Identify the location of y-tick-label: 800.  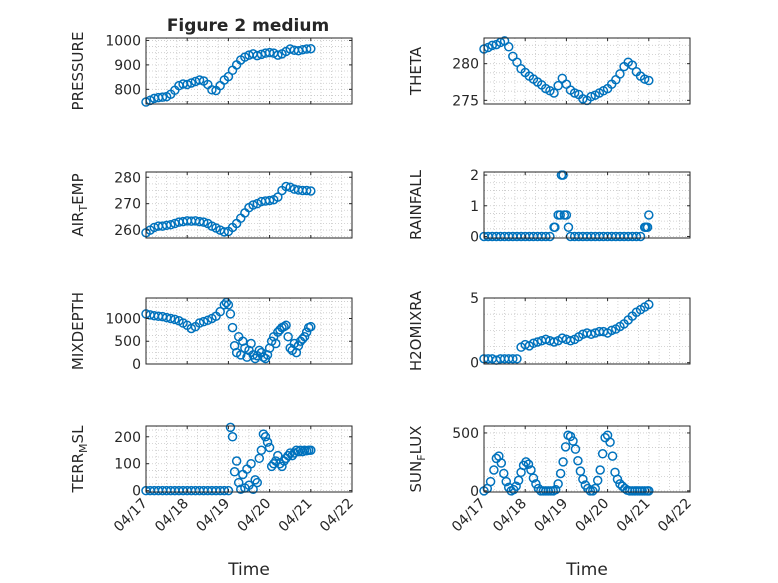
(127, 90).